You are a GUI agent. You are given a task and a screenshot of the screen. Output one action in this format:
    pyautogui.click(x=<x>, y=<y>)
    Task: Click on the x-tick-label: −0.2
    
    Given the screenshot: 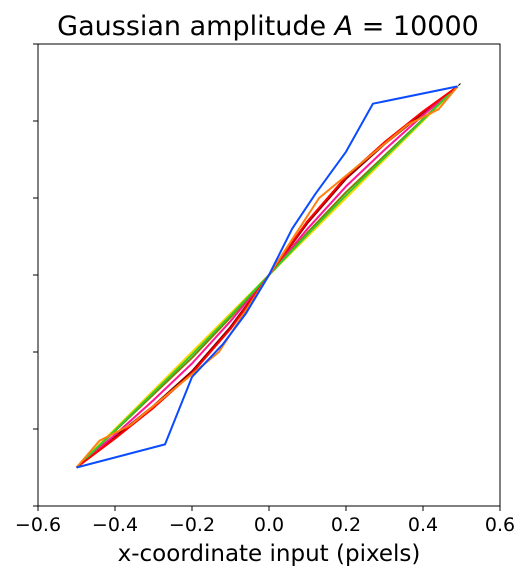 What is the action you would take?
    pyautogui.click(x=192, y=525)
    